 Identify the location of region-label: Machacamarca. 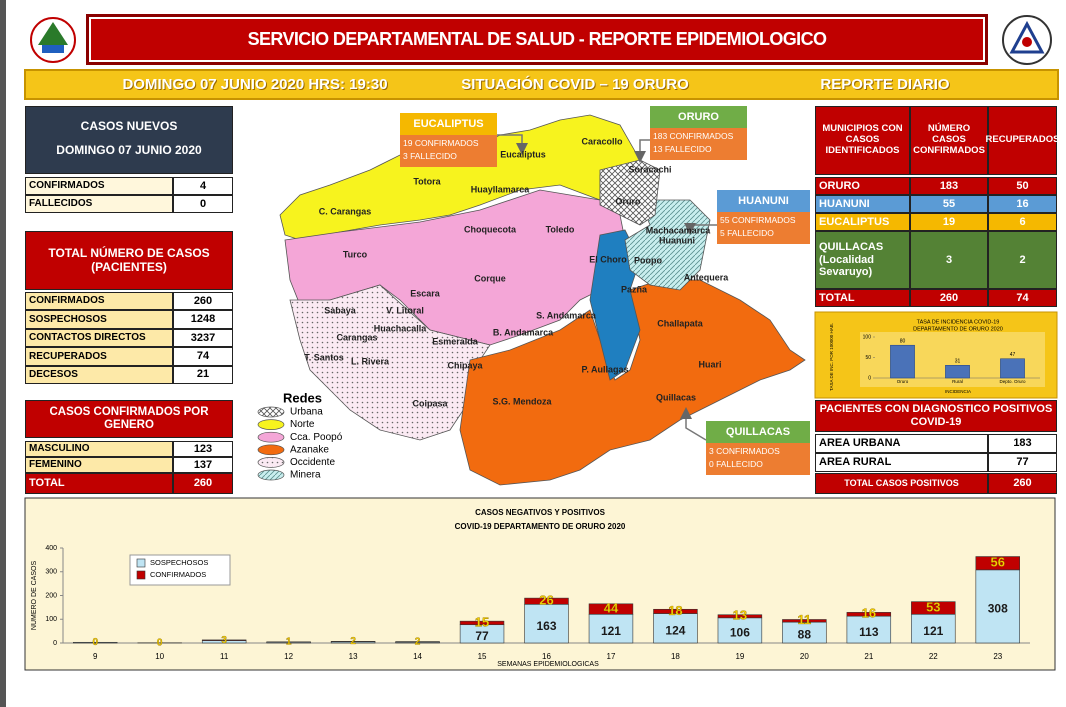
(679, 230).